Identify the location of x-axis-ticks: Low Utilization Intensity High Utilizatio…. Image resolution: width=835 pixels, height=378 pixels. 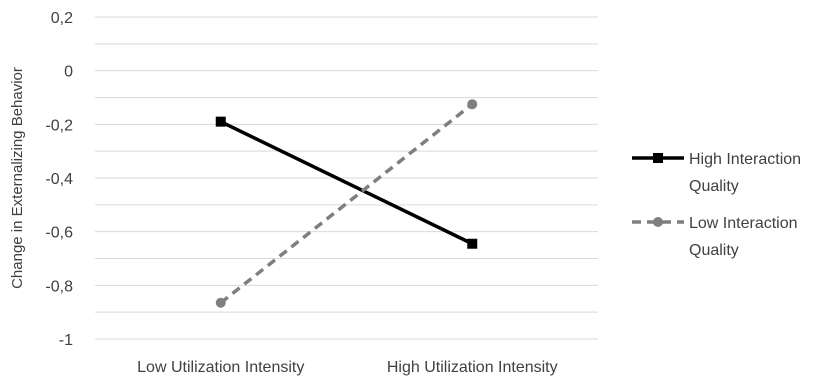
(347, 367).